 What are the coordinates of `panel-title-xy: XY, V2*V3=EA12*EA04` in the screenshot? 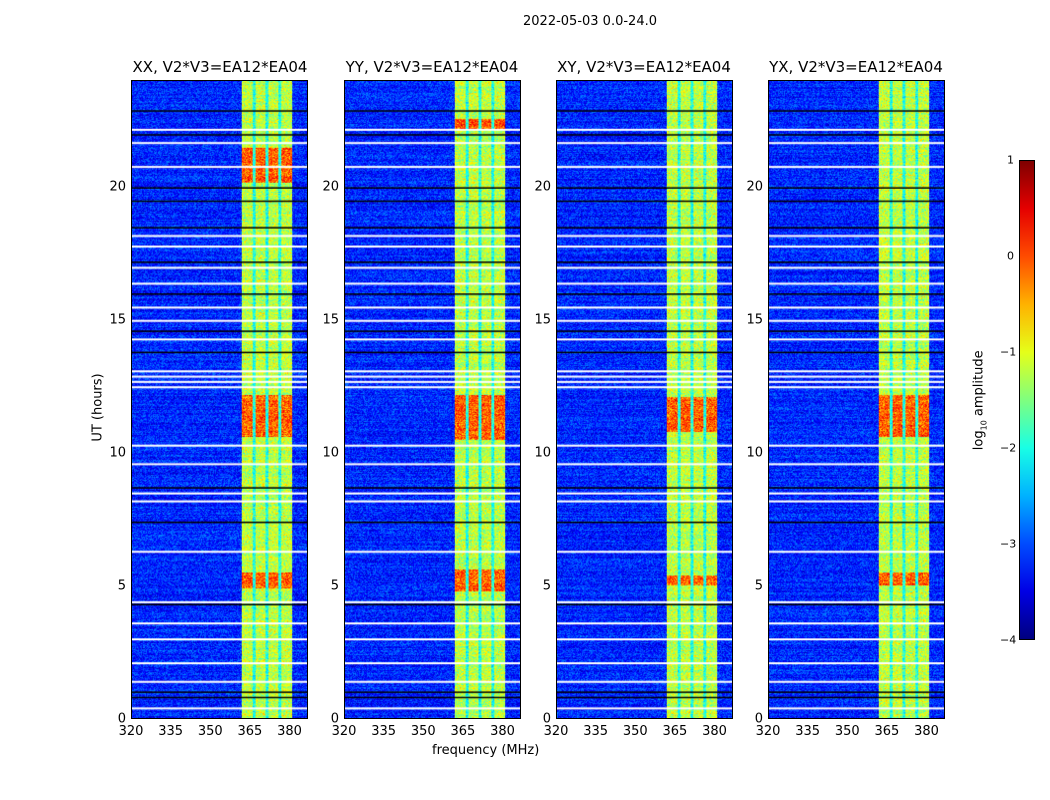 It's located at (644, 67).